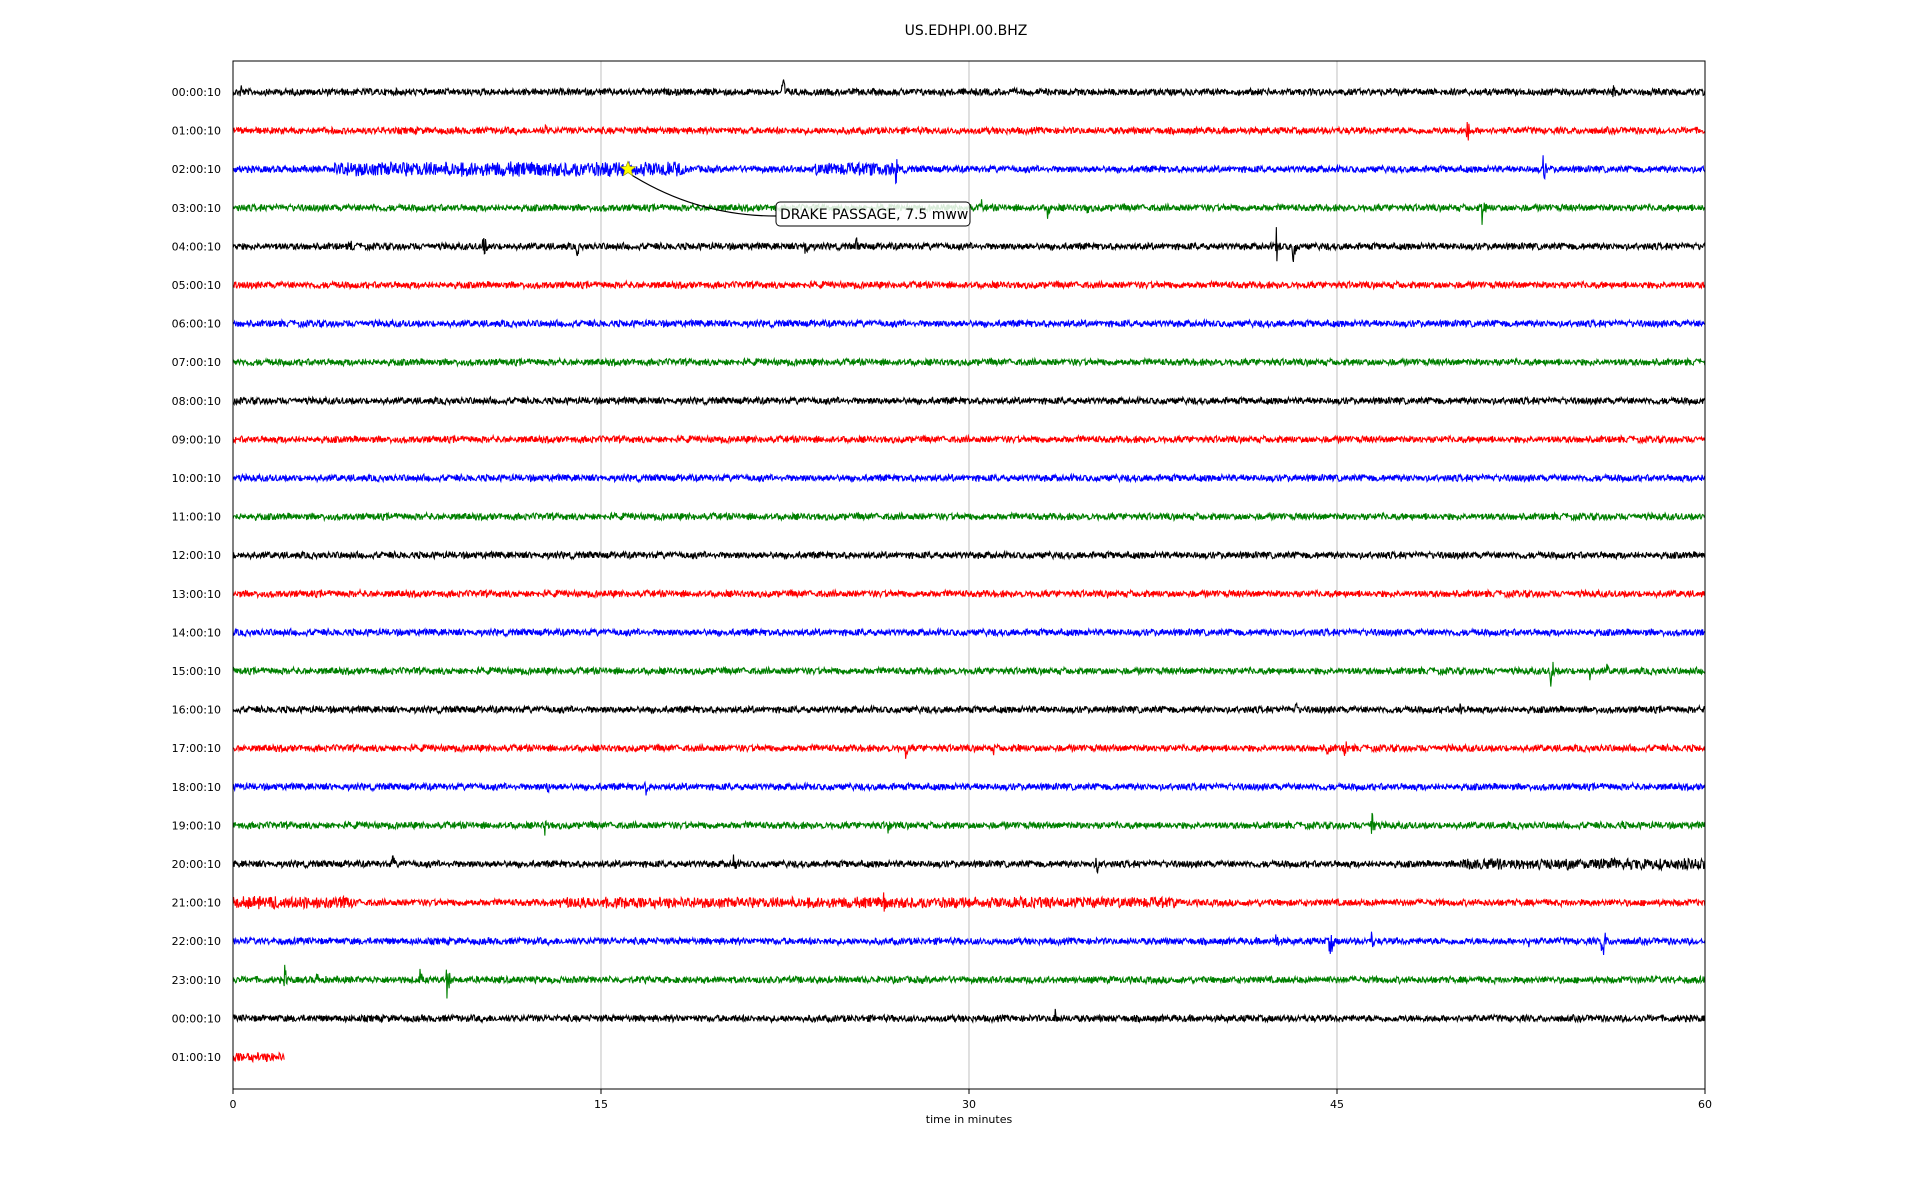 This screenshot has width=1920, height=1200. Describe the element at coordinates (196, 208) in the screenshot. I see `row-label-3: 03:00:10` at that location.